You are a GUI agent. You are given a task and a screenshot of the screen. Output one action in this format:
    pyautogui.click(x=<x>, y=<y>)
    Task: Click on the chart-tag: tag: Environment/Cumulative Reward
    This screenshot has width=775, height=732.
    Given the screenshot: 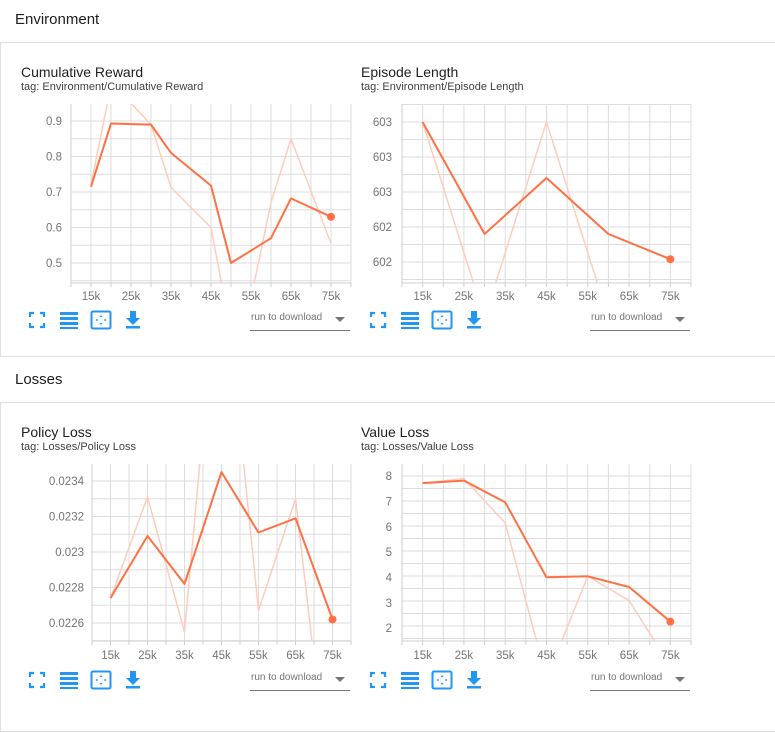 What is the action you would take?
    pyautogui.click(x=112, y=87)
    